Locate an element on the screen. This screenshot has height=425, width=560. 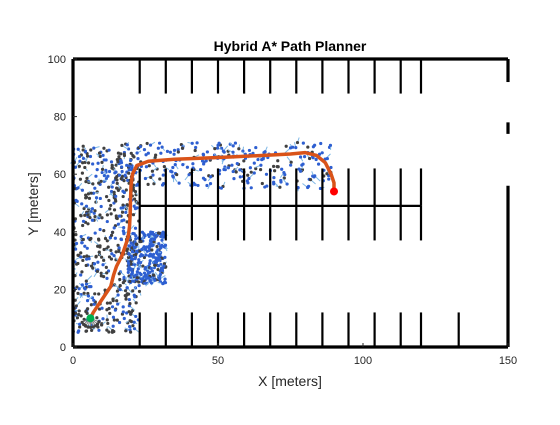
x-tick-label: 150 is located at coordinates (508, 361).